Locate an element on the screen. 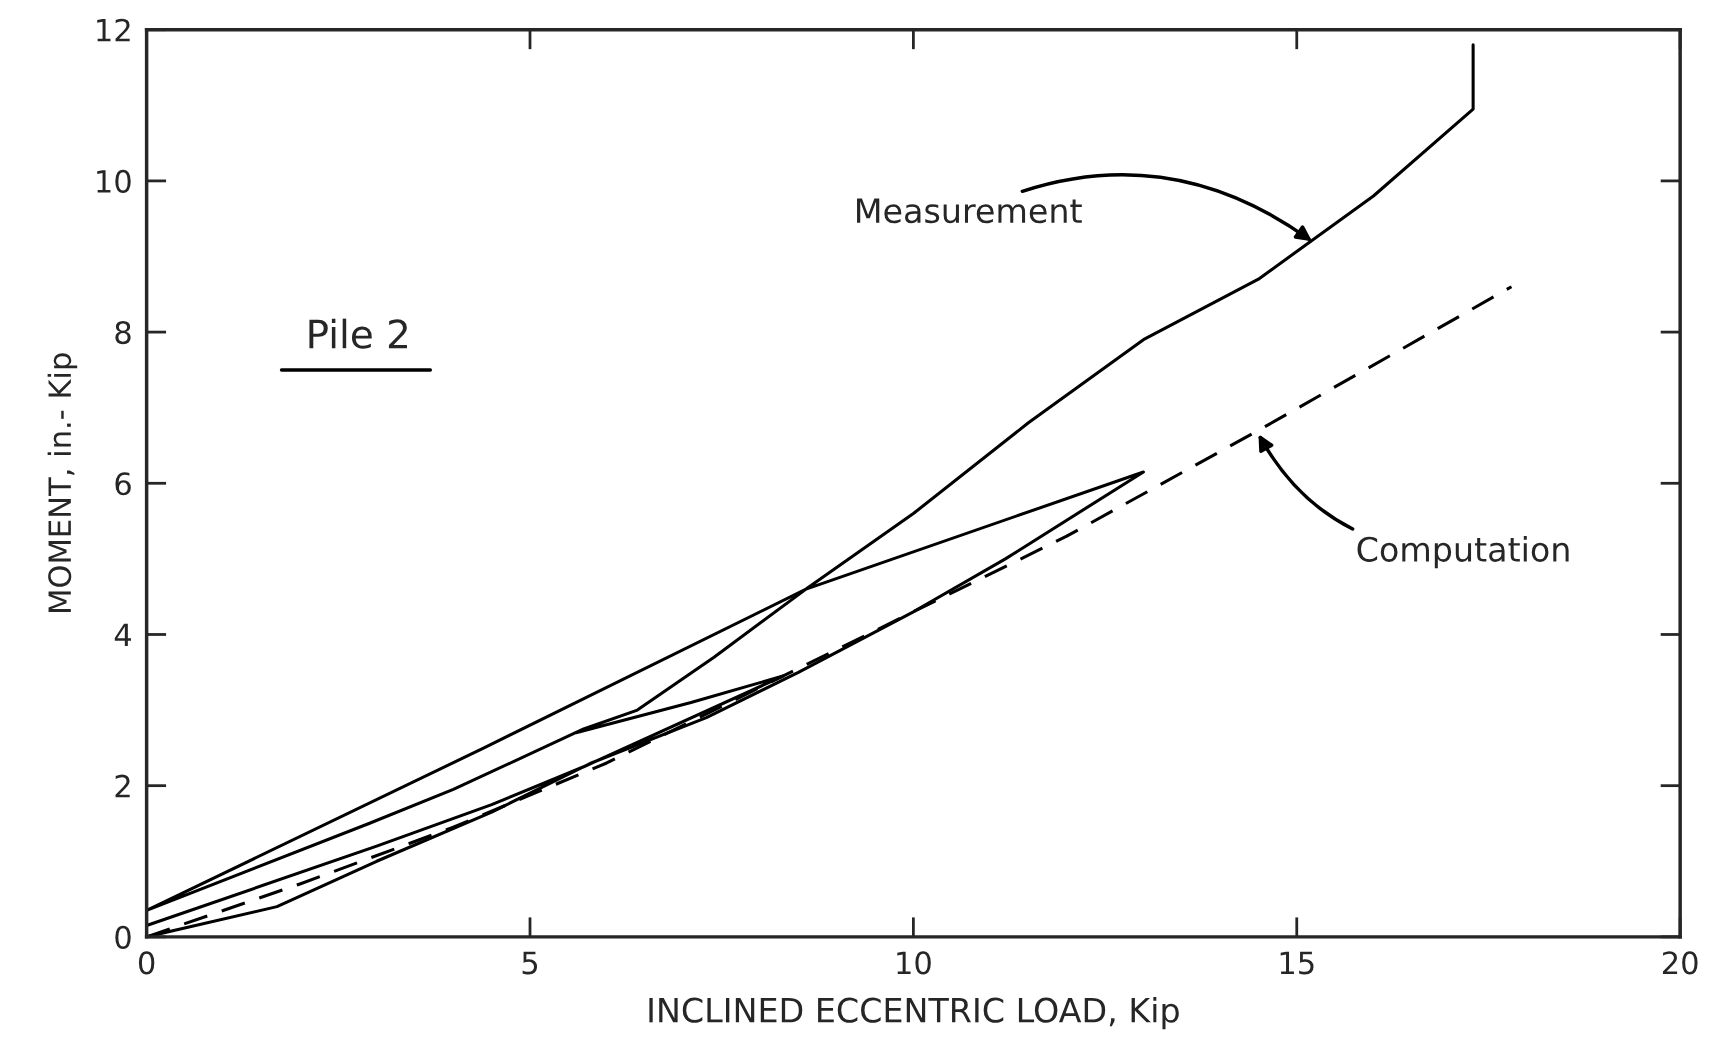  y-tick-label: 8 is located at coordinates (123, 333).